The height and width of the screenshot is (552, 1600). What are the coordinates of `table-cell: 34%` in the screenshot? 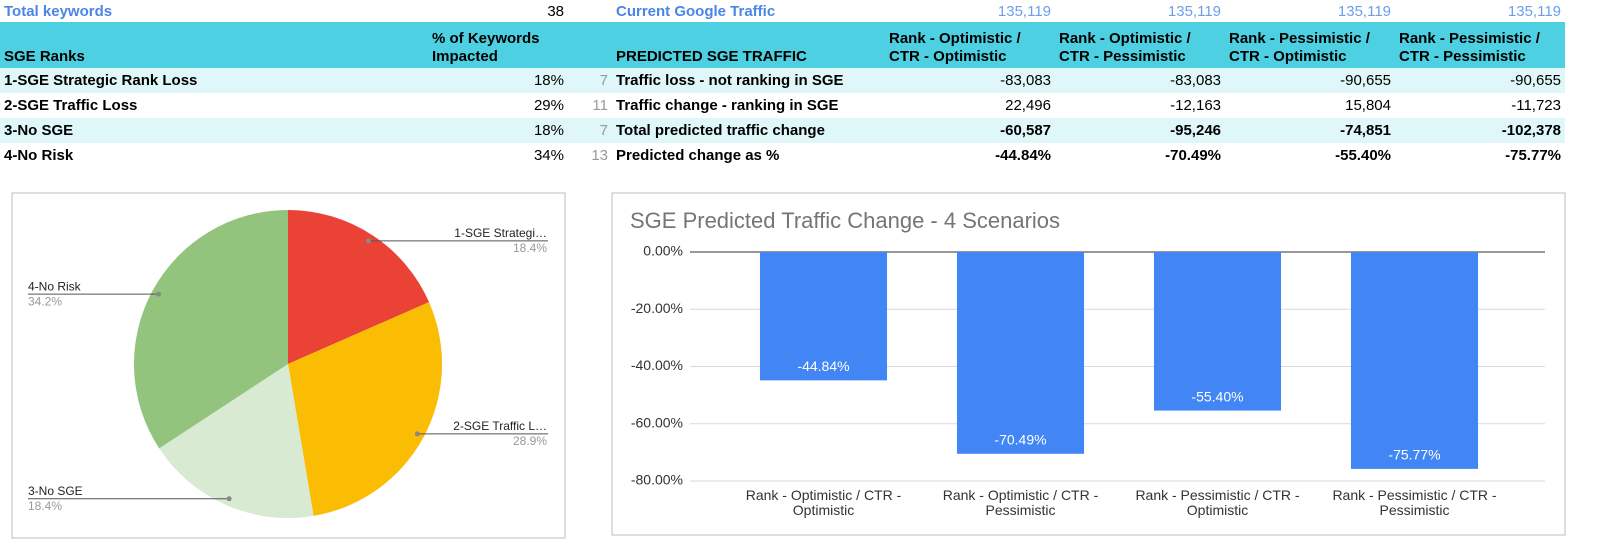 It's located at (548, 155).